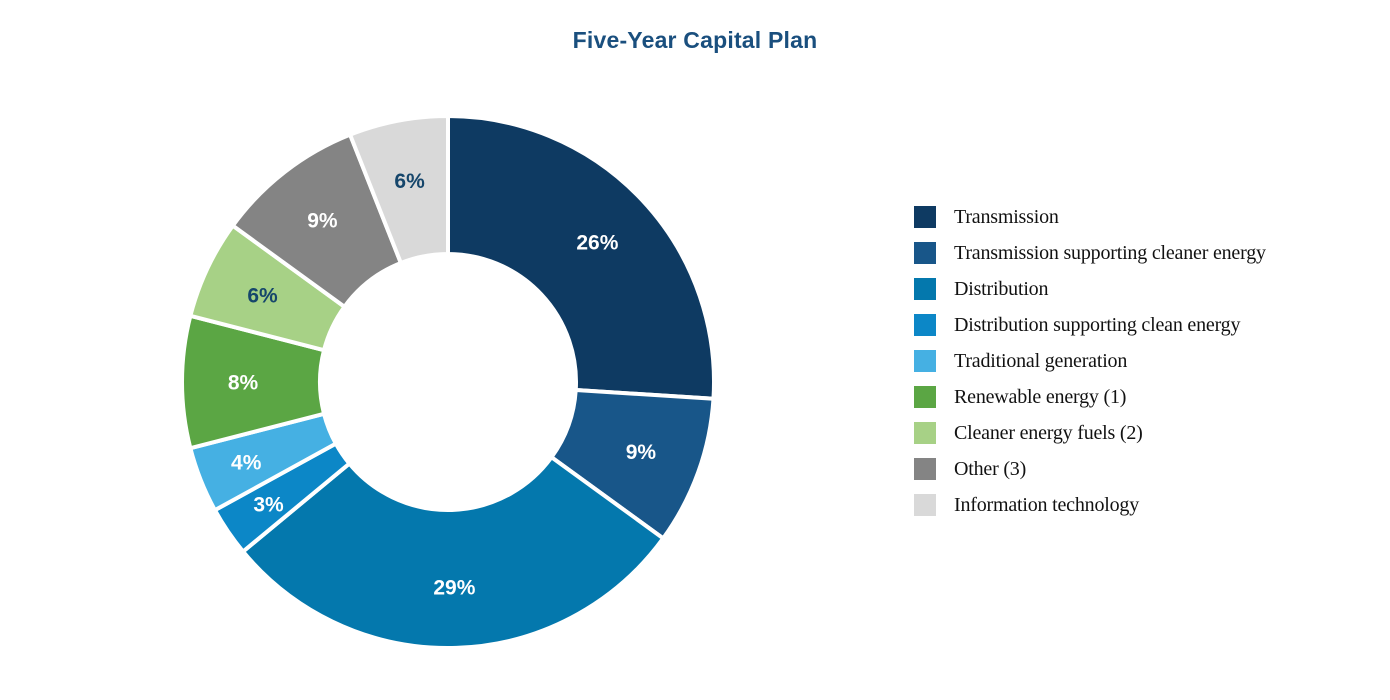 The height and width of the screenshot is (700, 1390). Describe the element at coordinates (990, 468) in the screenshot. I see `legend-label: Other (3)` at that location.